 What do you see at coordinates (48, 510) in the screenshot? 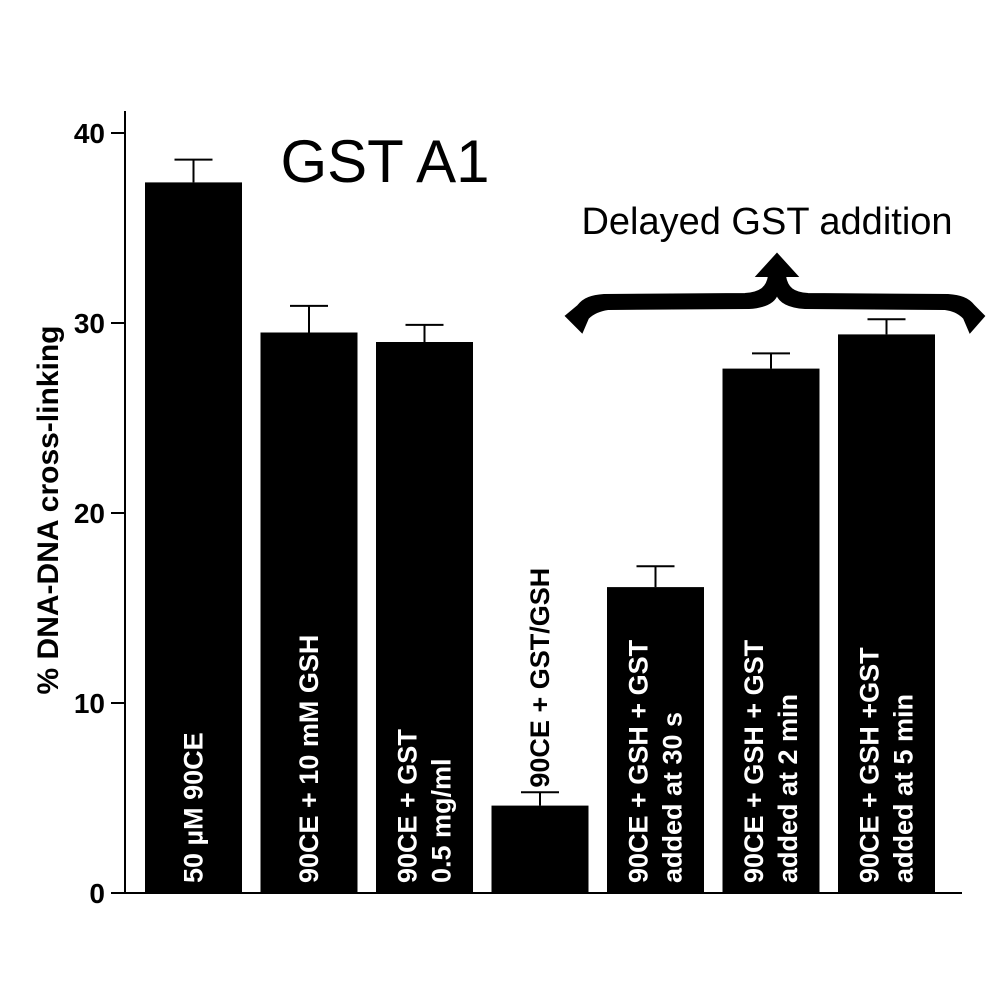
I see `y-axis-title: % DNA-DNA cross-linking` at bounding box center [48, 510].